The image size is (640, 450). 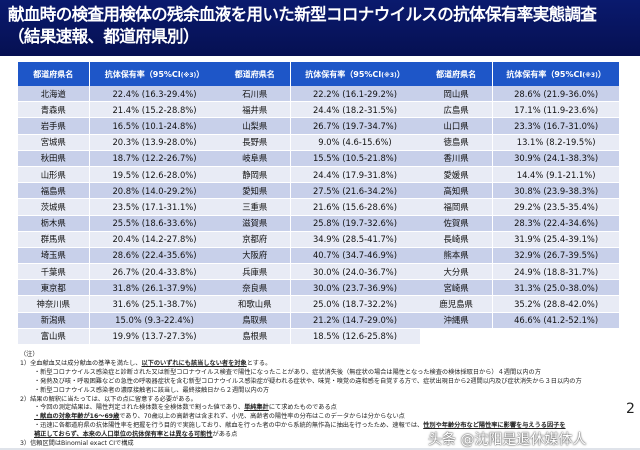 I want to click on table-row: 千葉県 26.7% (20.4-33.8%), so click(x=119, y=272).